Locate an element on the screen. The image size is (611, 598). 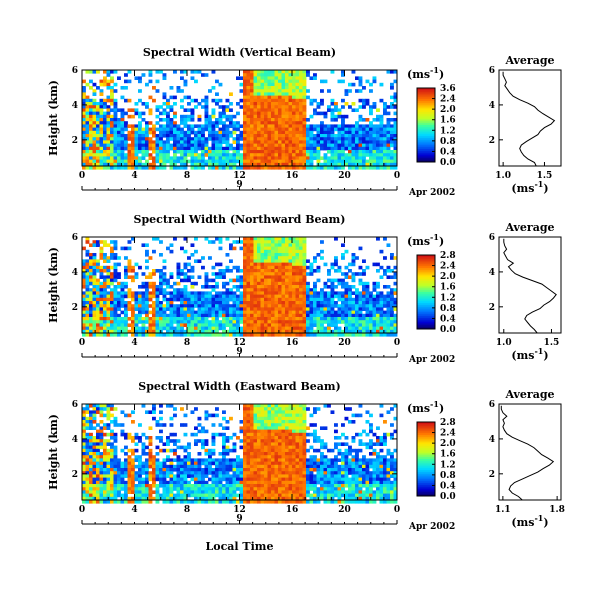
average-x-label-base: (ms is located at coordinates (522, 355).